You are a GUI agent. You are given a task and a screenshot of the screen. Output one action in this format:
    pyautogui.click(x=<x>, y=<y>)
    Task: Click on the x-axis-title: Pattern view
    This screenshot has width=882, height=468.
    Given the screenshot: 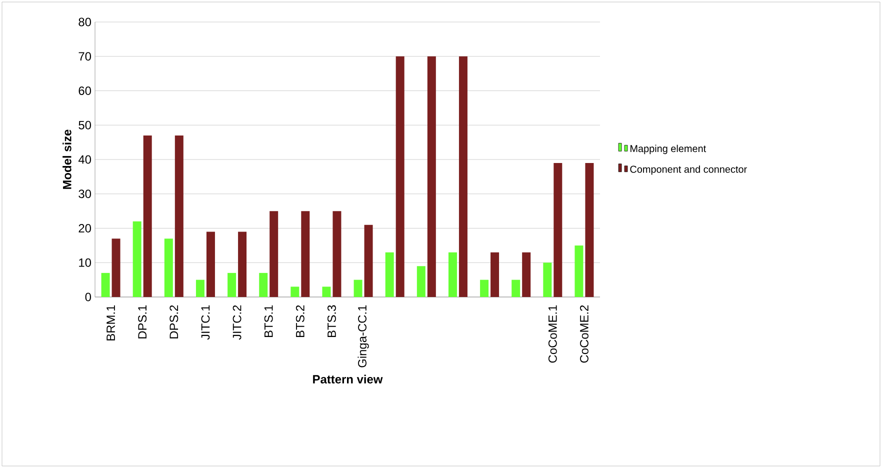 What is the action you would take?
    pyautogui.click(x=348, y=379)
    